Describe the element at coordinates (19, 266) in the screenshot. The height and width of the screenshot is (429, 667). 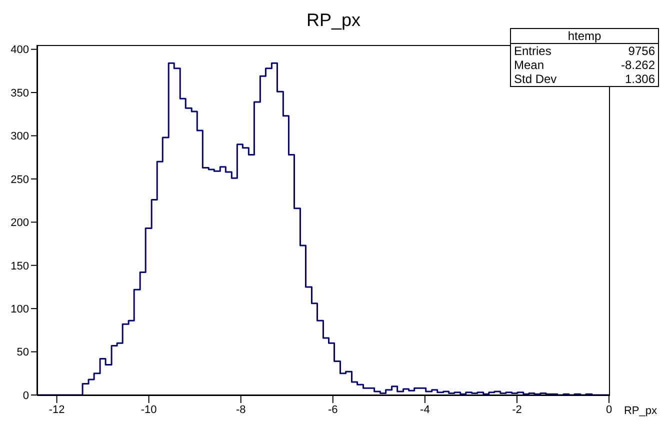
I see `y-tick-label: 150` at that location.